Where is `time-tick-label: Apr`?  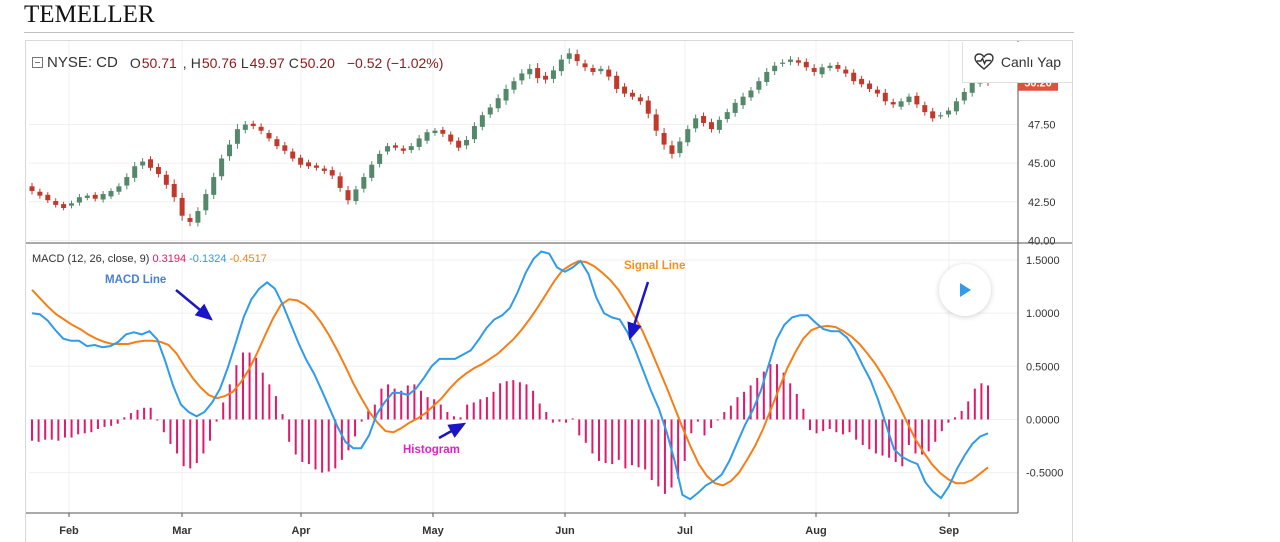 time-tick-label: Apr is located at coordinates (302, 531).